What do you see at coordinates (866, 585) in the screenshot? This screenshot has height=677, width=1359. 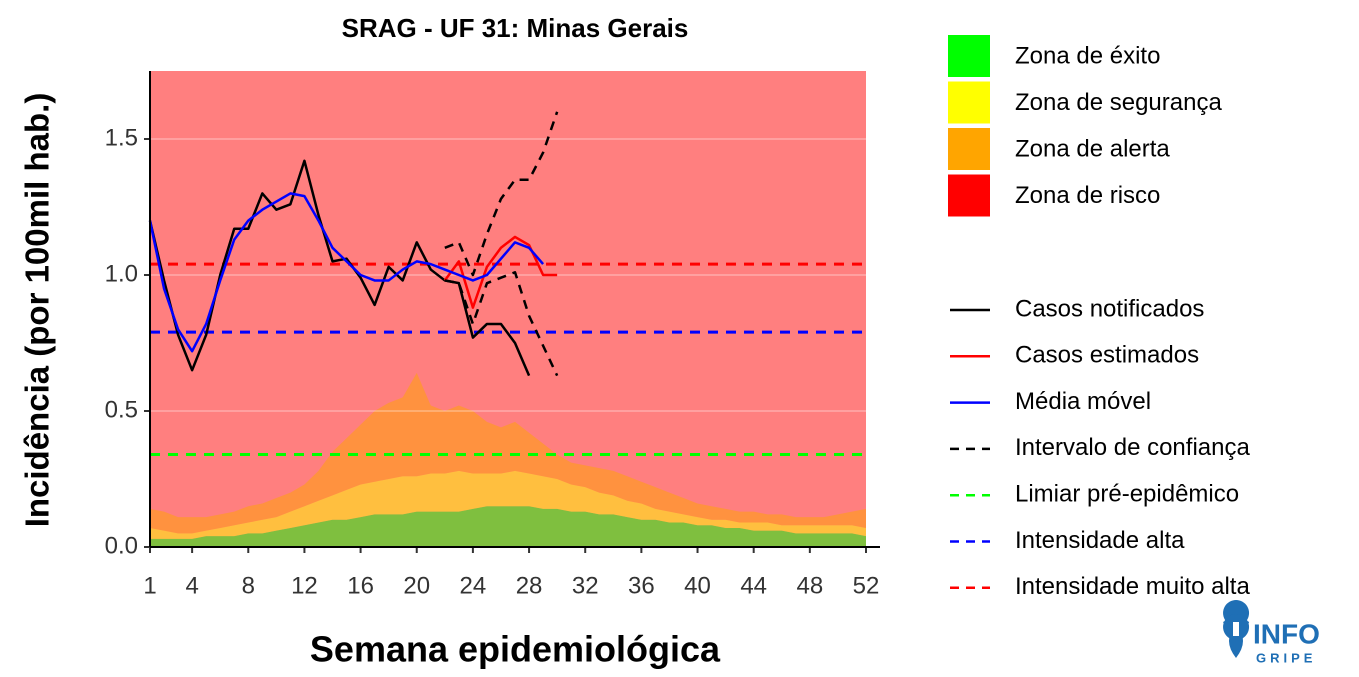 I see `x-tick-label: 52` at bounding box center [866, 585].